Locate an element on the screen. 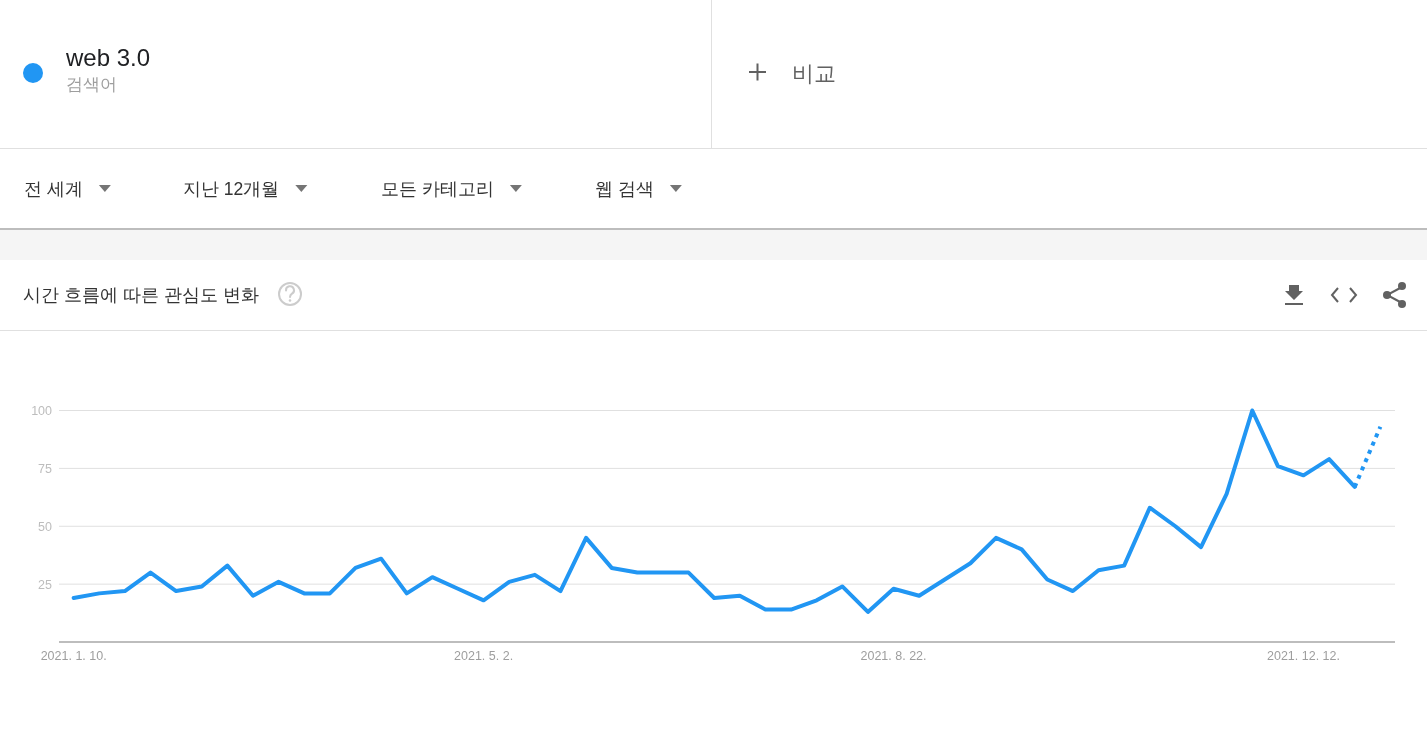 Image resolution: width=1427 pixels, height=732 pixels. annotation: 검색어 is located at coordinates (91, 84).